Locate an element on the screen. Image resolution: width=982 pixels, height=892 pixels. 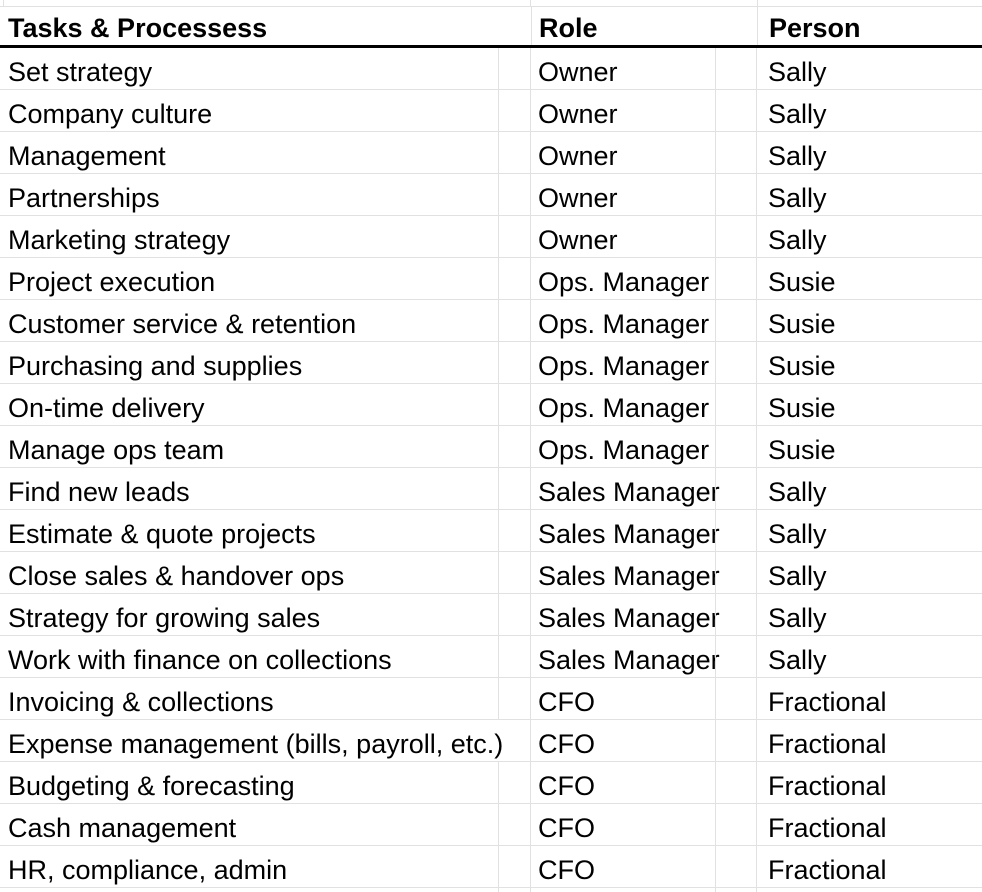
task-cell: Marketing strategy is located at coordinates (249, 236).